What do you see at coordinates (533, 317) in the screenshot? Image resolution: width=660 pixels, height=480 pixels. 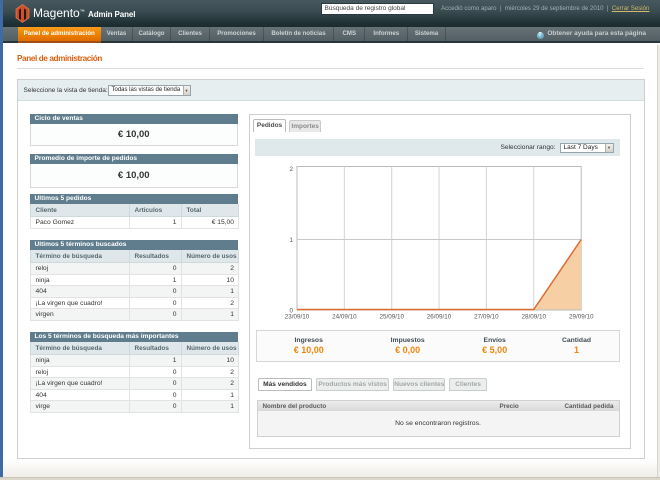 I see `svg-text: 28/09/10` at bounding box center [533, 317].